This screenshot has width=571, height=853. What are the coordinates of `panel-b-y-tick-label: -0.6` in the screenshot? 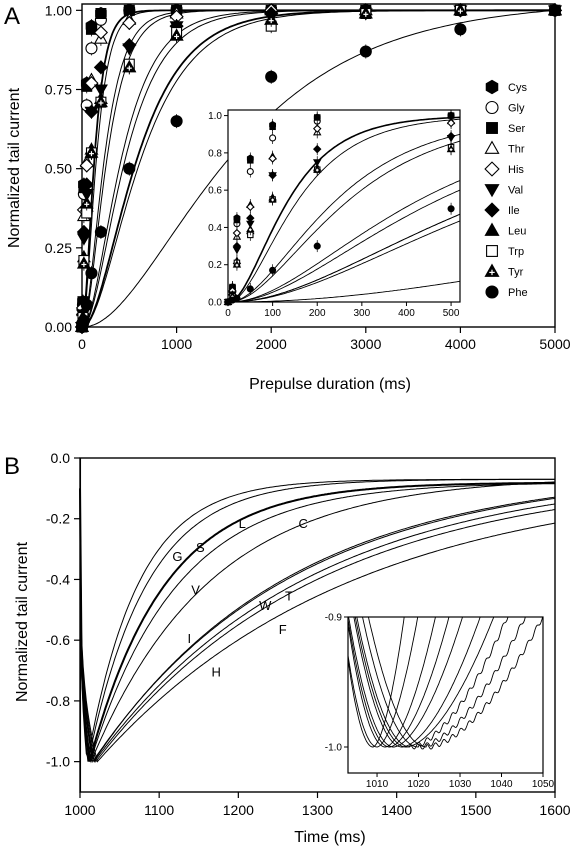 It's located at (58, 640).